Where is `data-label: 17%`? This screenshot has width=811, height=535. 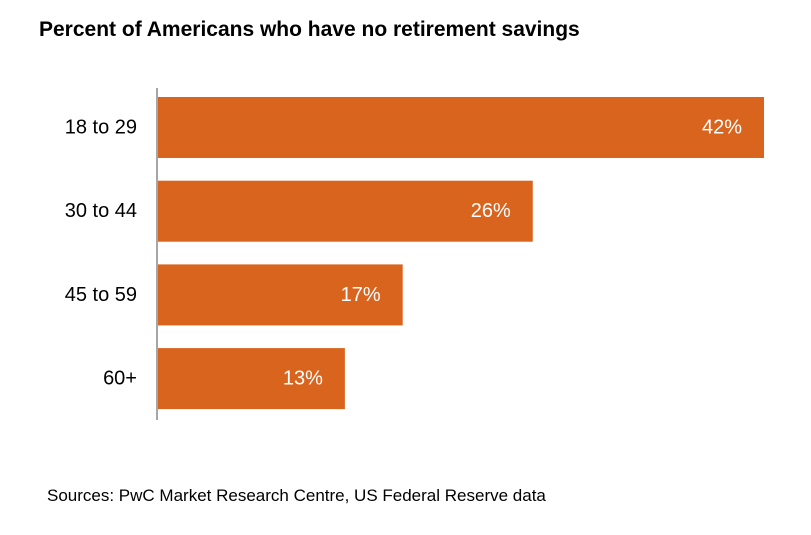 data-label: 17% is located at coordinates (361, 295).